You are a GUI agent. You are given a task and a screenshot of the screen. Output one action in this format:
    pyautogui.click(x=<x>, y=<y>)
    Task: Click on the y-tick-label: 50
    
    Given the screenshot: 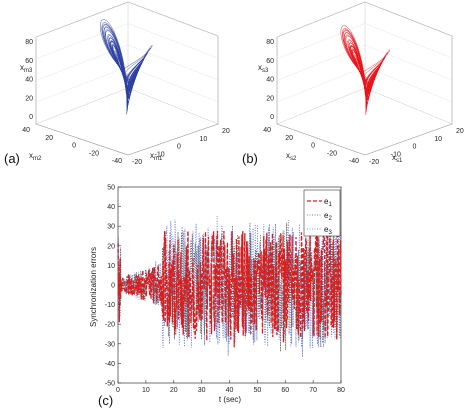 What is the action you would take?
    pyautogui.click(x=111, y=188)
    